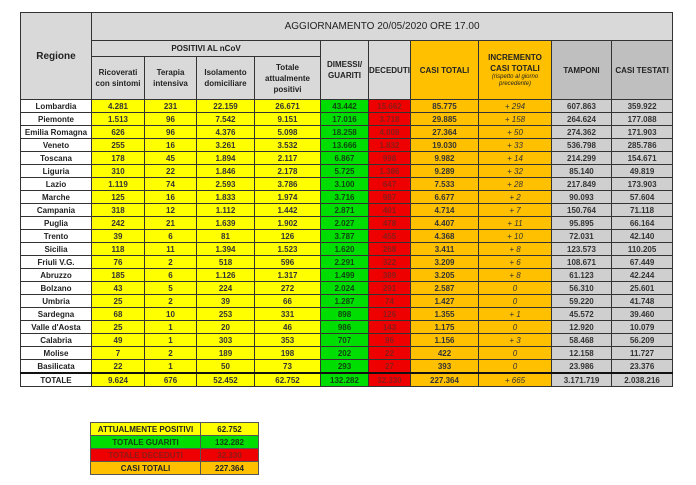 The height and width of the screenshot is (485, 696). I want to click on dimessi-cell: 898, so click(344, 314).